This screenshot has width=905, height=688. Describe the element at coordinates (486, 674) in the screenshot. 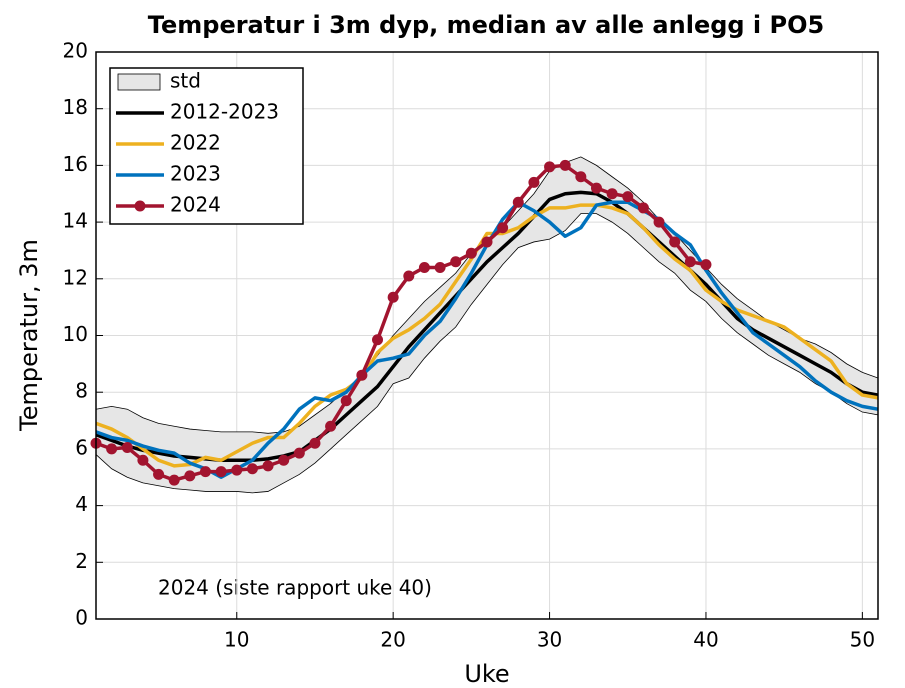

I see `x-axis-label: Uke` at that location.